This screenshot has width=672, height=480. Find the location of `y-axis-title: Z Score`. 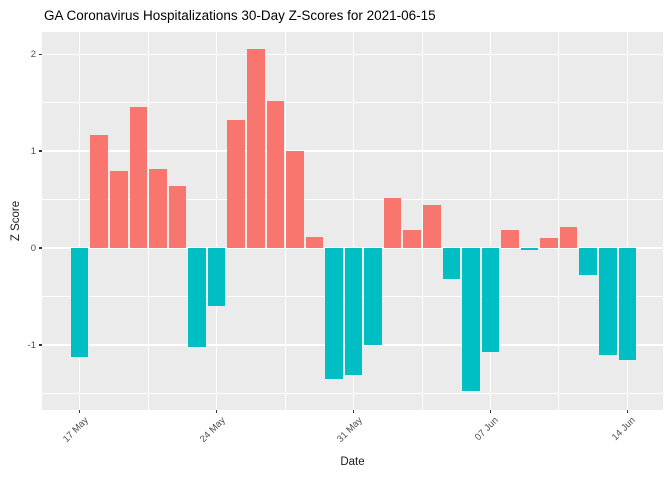

y-axis-title: Z Score is located at coordinates (16, 221).